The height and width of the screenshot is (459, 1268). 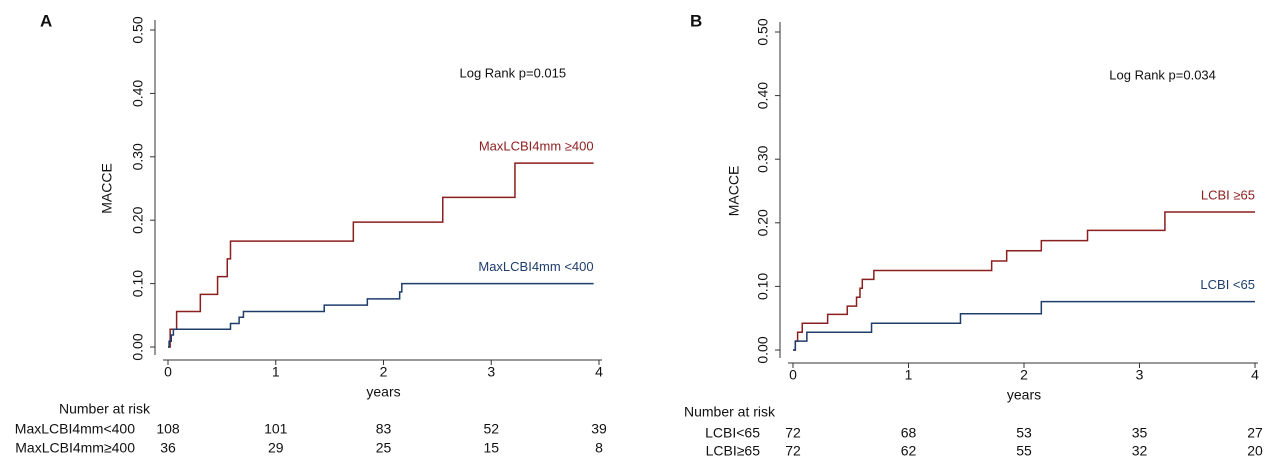 What do you see at coordinates (168, 448) in the screenshot?
I see `risk-count: 36` at bounding box center [168, 448].